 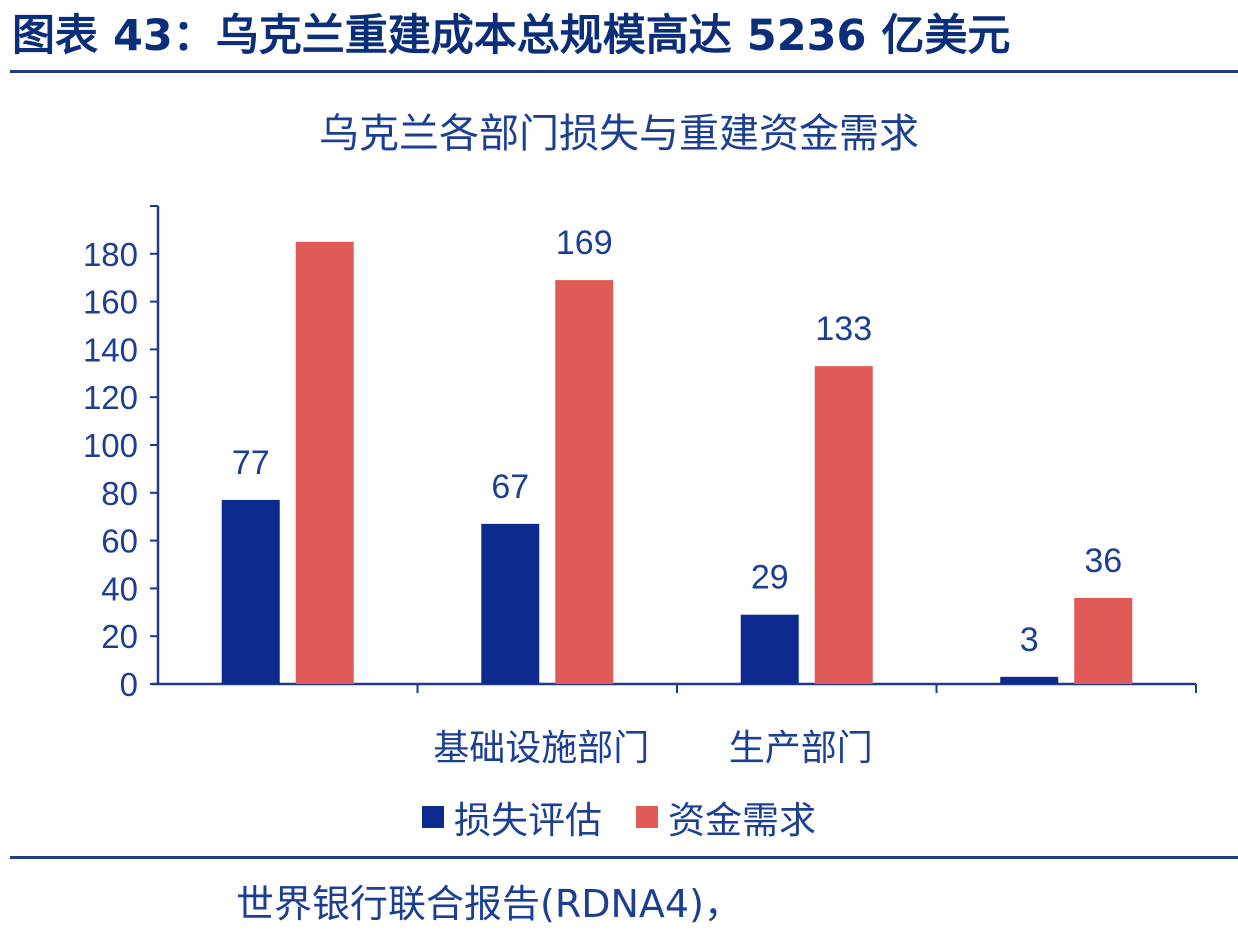 I want to click on y-tick-label: 60, so click(x=119, y=541).